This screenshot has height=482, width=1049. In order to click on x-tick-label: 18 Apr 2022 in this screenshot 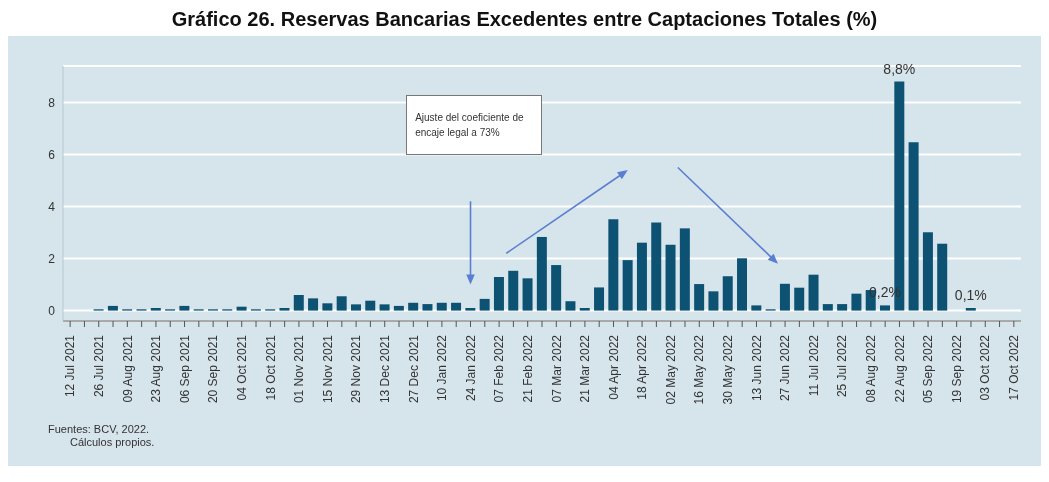, I will do `click(642, 367)`.